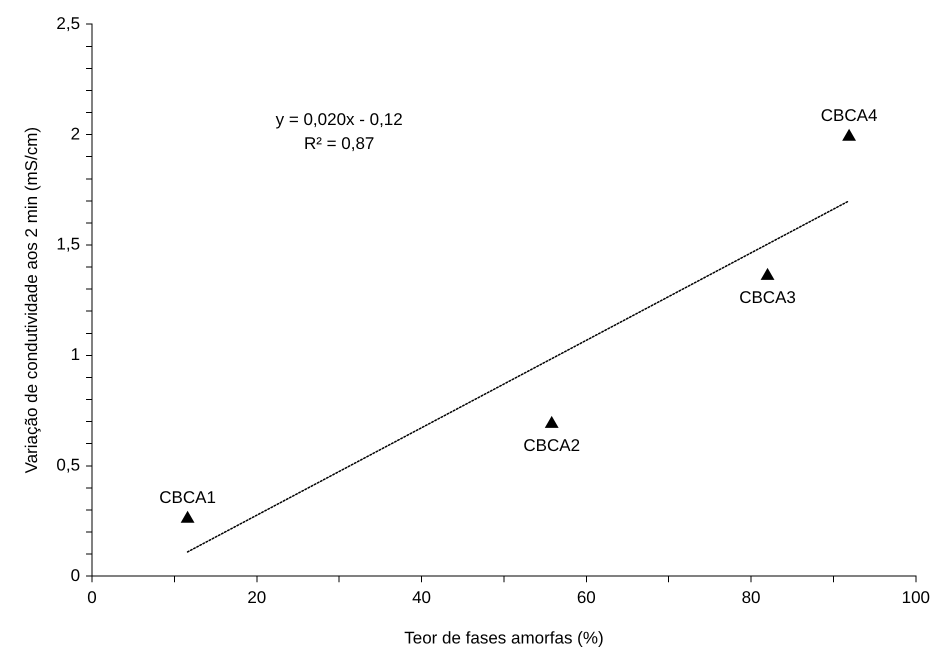 The image size is (944, 665). Describe the element at coordinates (68, 244) in the screenshot. I see `y-tick-label: 1,5` at that location.